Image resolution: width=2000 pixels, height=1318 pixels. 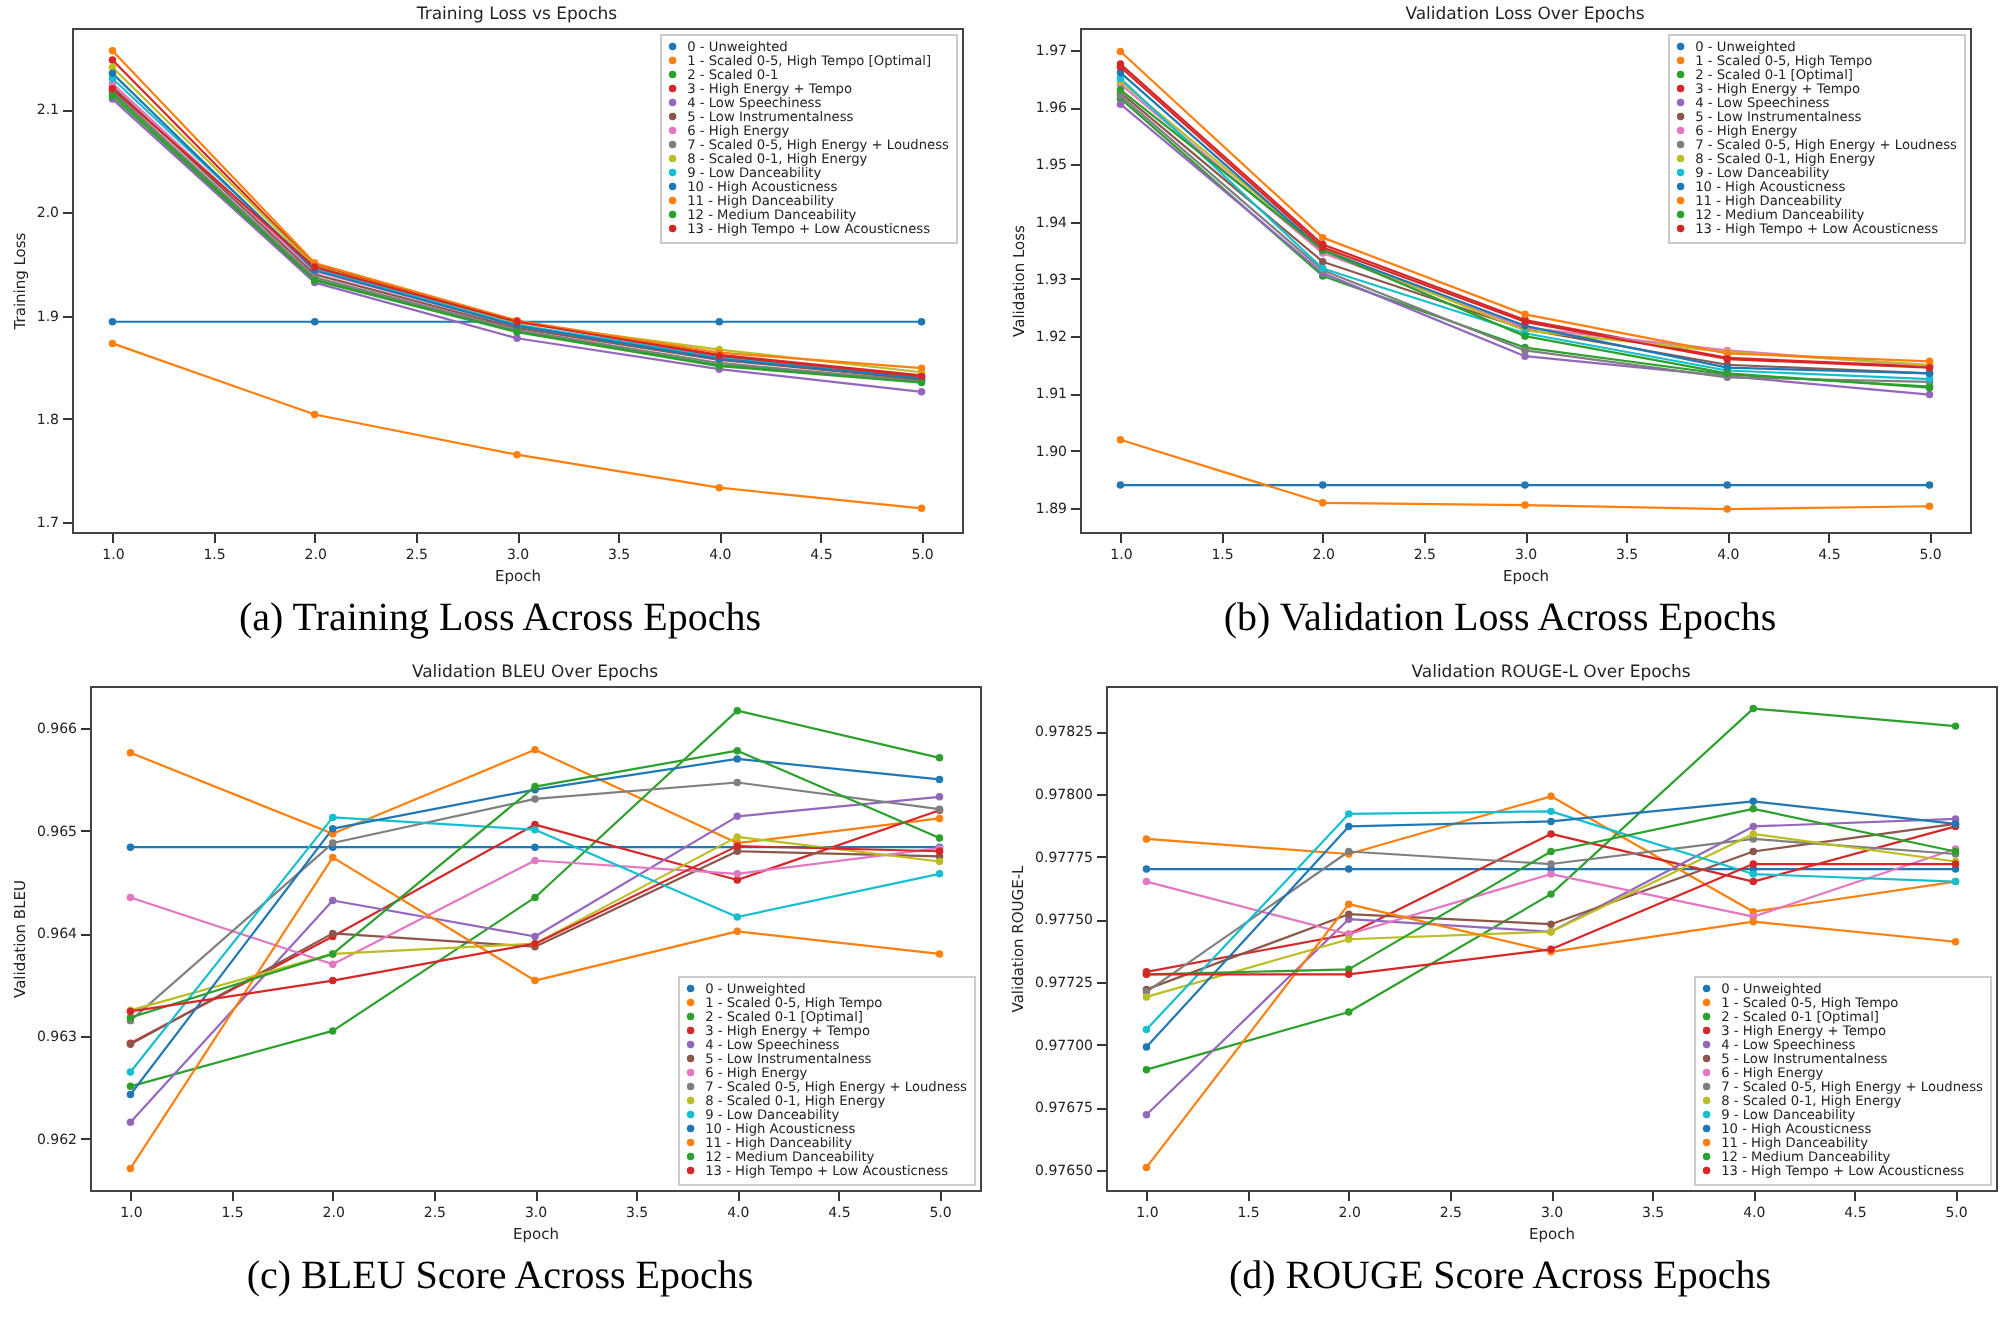 What do you see at coordinates (500, 1277) in the screenshot?
I see `text: (c) BLEU Score Across Epochs` at bounding box center [500, 1277].